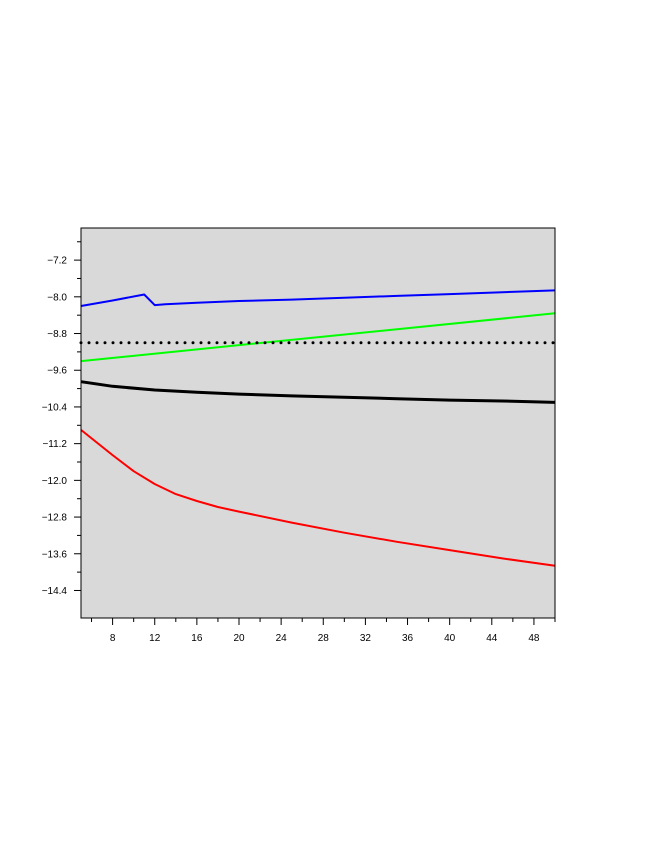  I want to click on y-tick-label: −8.0, so click(57, 297).